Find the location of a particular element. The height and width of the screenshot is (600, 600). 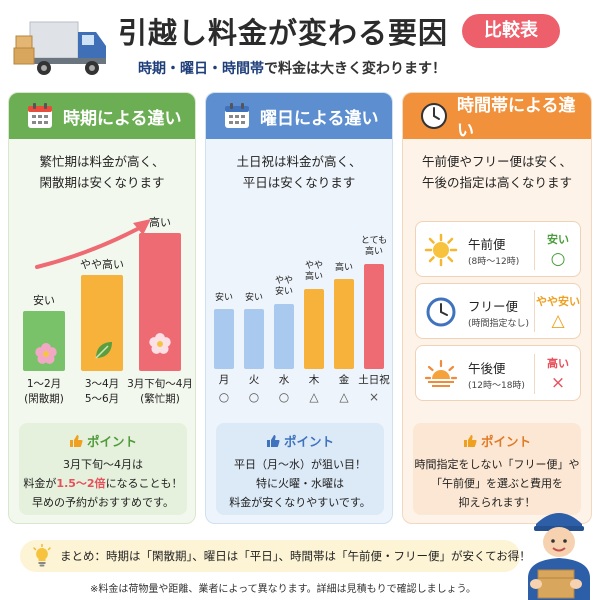

sunset-icon is located at coordinates (441, 373).